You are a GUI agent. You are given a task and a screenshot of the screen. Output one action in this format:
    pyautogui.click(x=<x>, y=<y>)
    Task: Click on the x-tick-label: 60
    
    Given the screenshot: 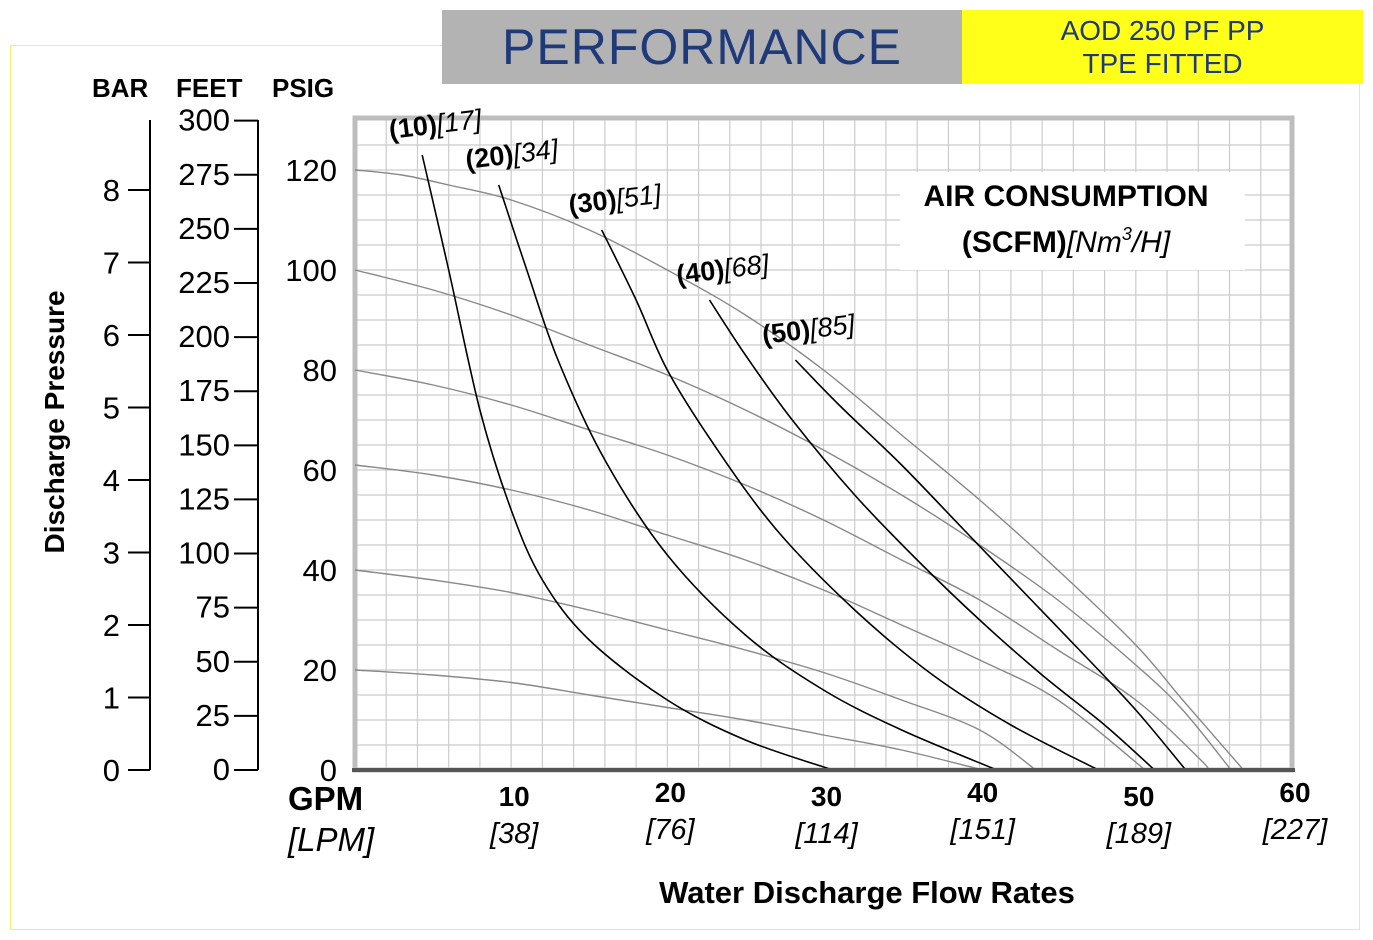 What is the action you would take?
    pyautogui.click(x=1294, y=792)
    